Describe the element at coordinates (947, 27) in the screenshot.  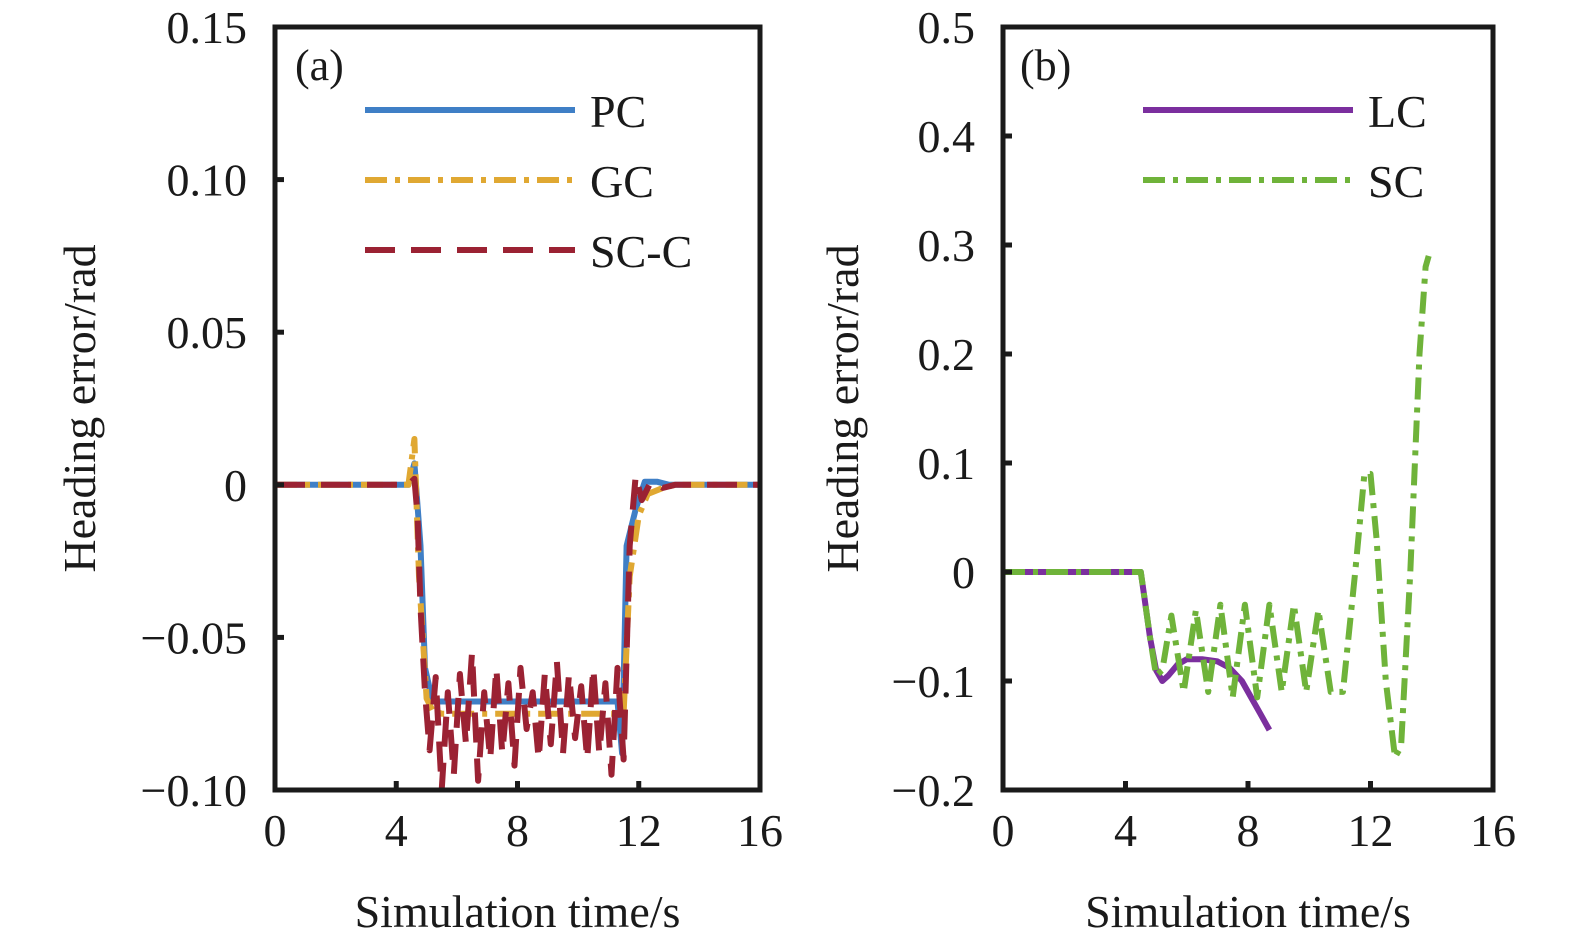
I see `y-tick-label: 0.5` at that location.